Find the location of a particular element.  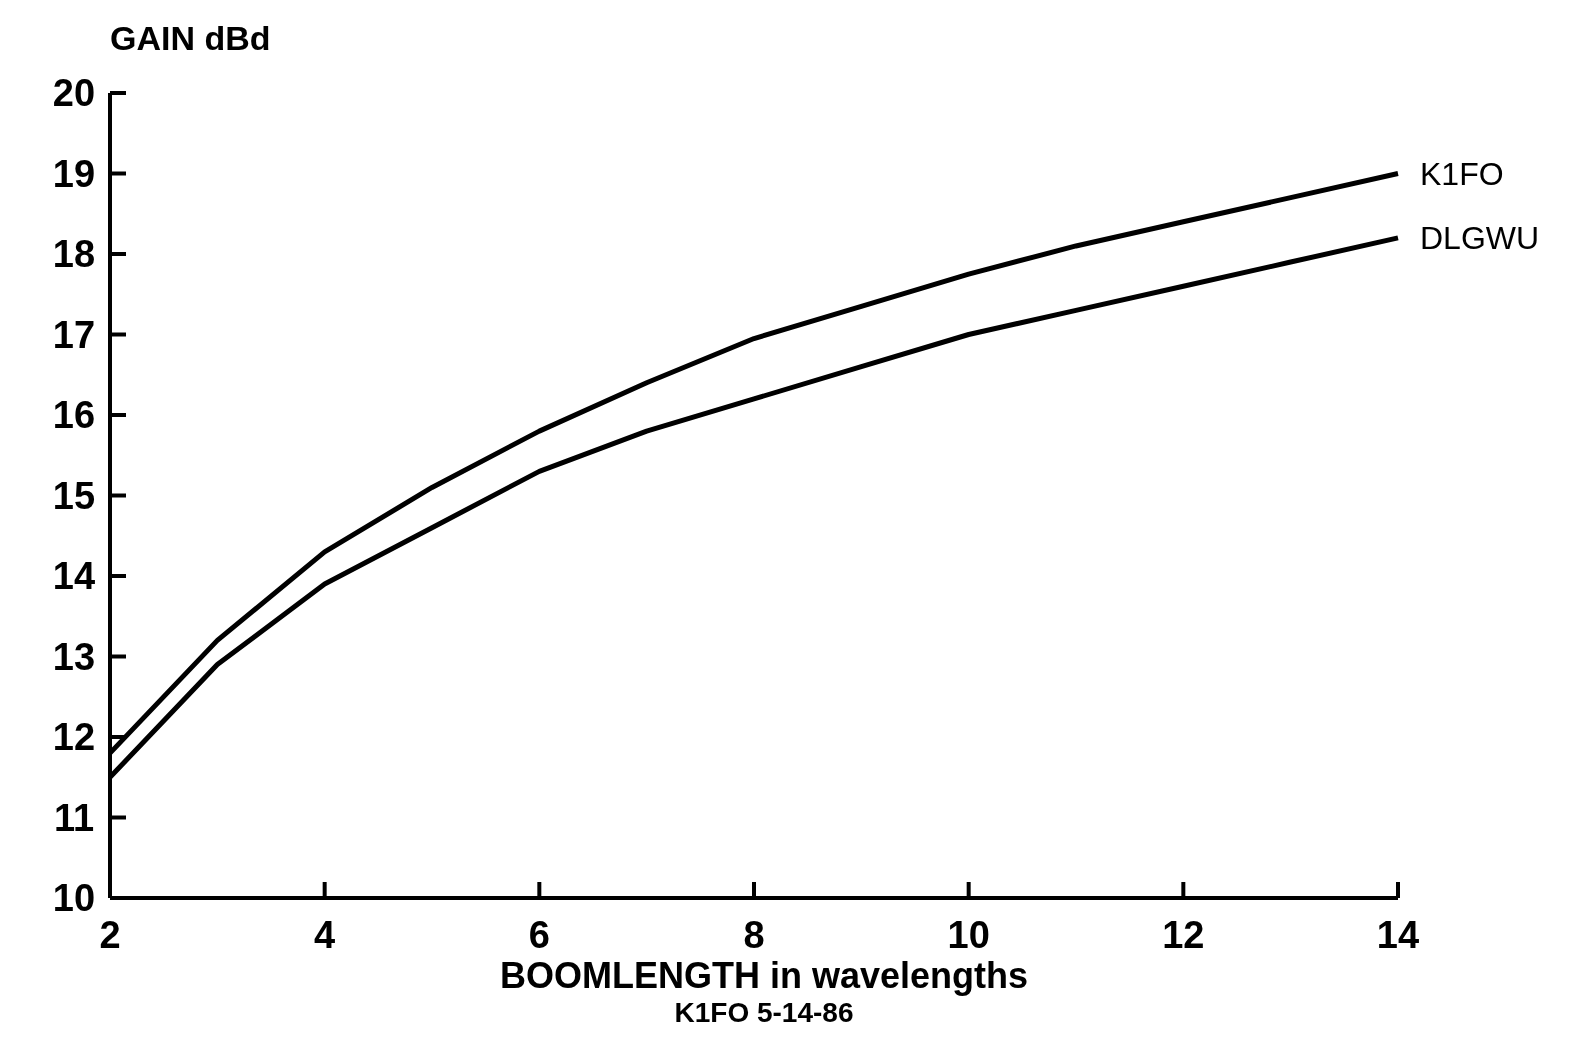

x-tick-label: 4 is located at coordinates (325, 935).